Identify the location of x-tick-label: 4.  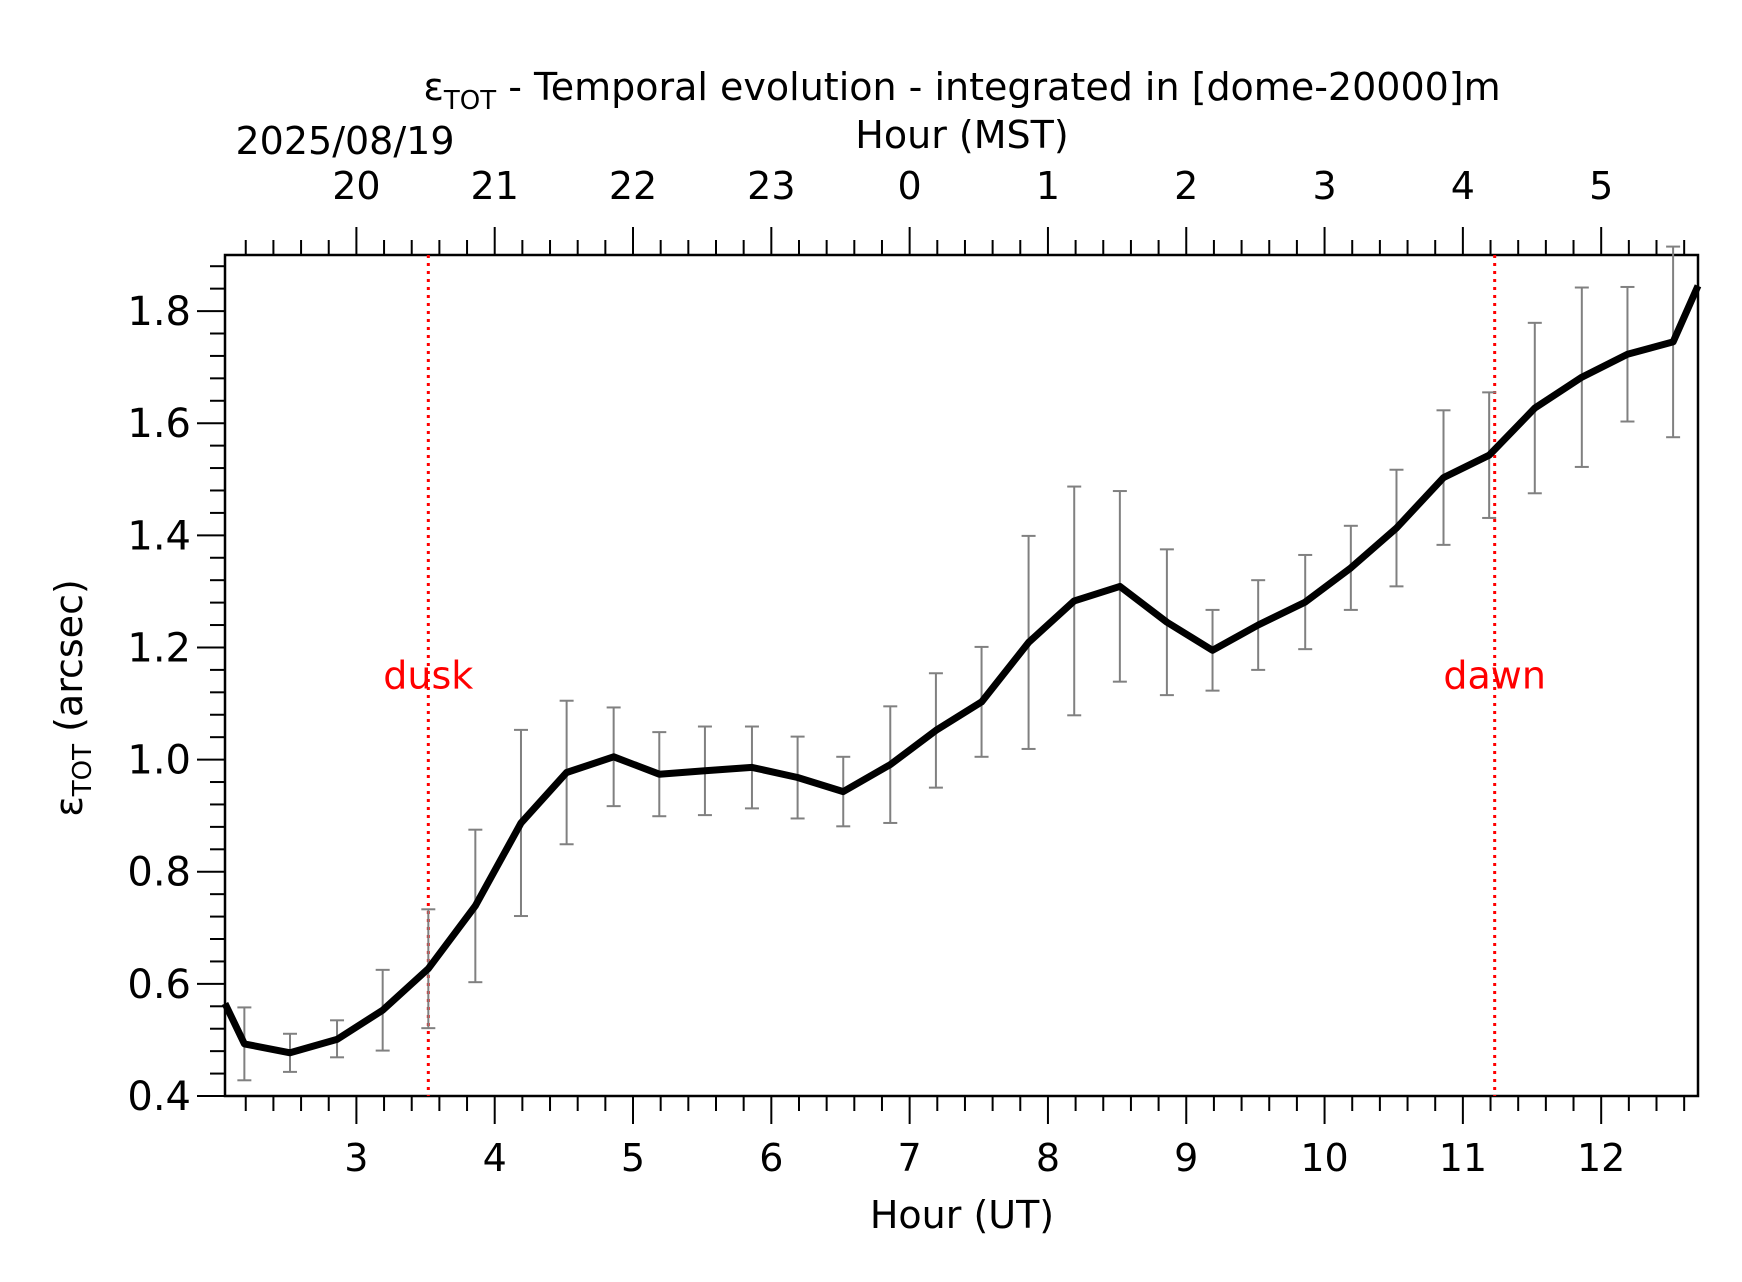
(495, 1158).